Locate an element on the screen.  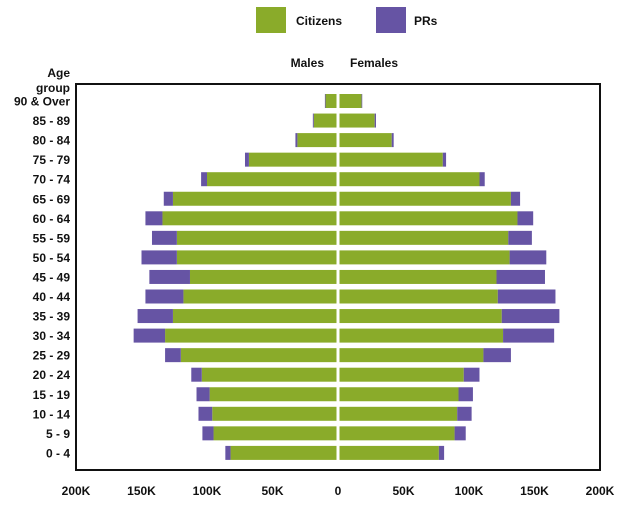
category-label-80-84: 80 - 84 is located at coordinates (52, 141).